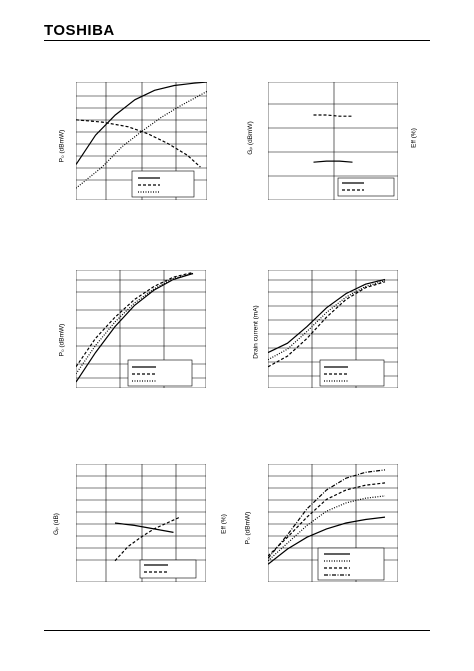  I want to click on plot-a, so click(141, 141).